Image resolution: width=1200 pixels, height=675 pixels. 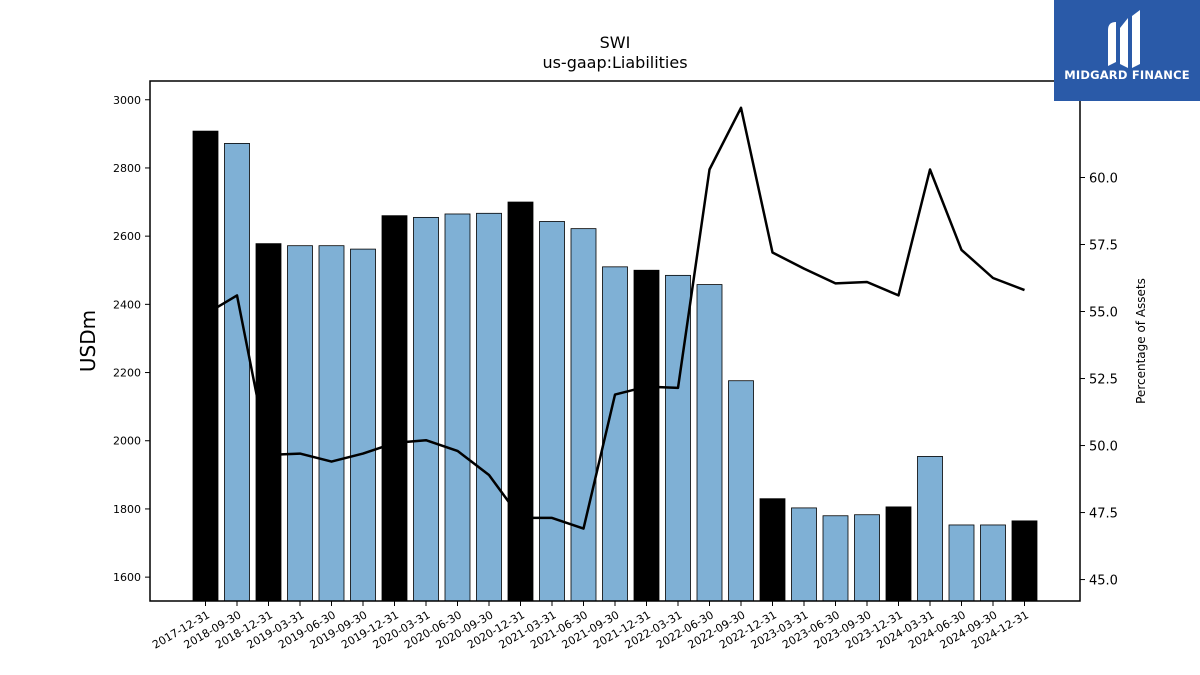 What do you see at coordinates (615, 42) in the screenshot?
I see `chart-title: SWI` at bounding box center [615, 42].